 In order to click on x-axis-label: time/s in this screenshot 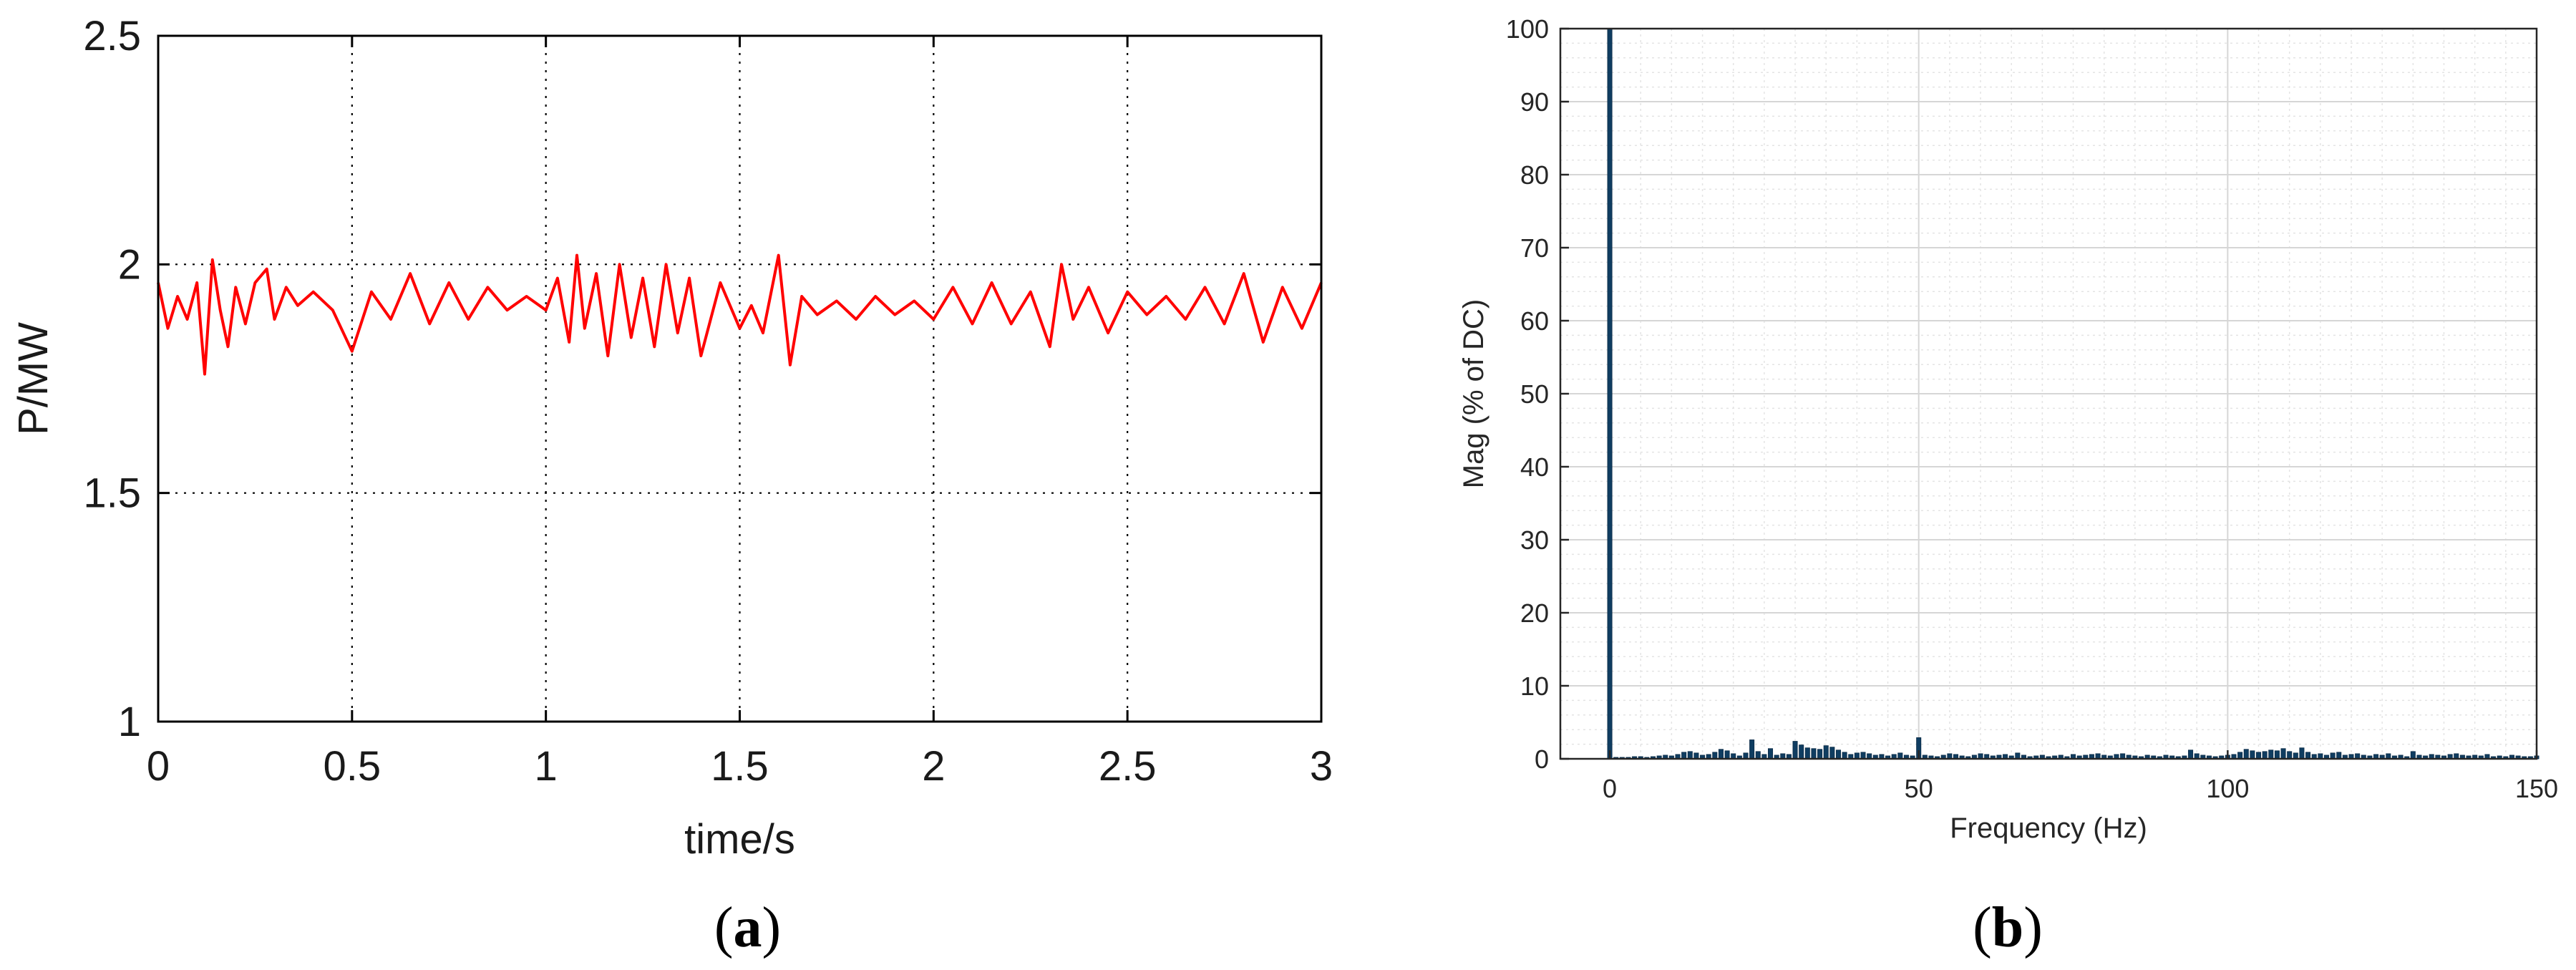, I will do `click(739, 839)`.